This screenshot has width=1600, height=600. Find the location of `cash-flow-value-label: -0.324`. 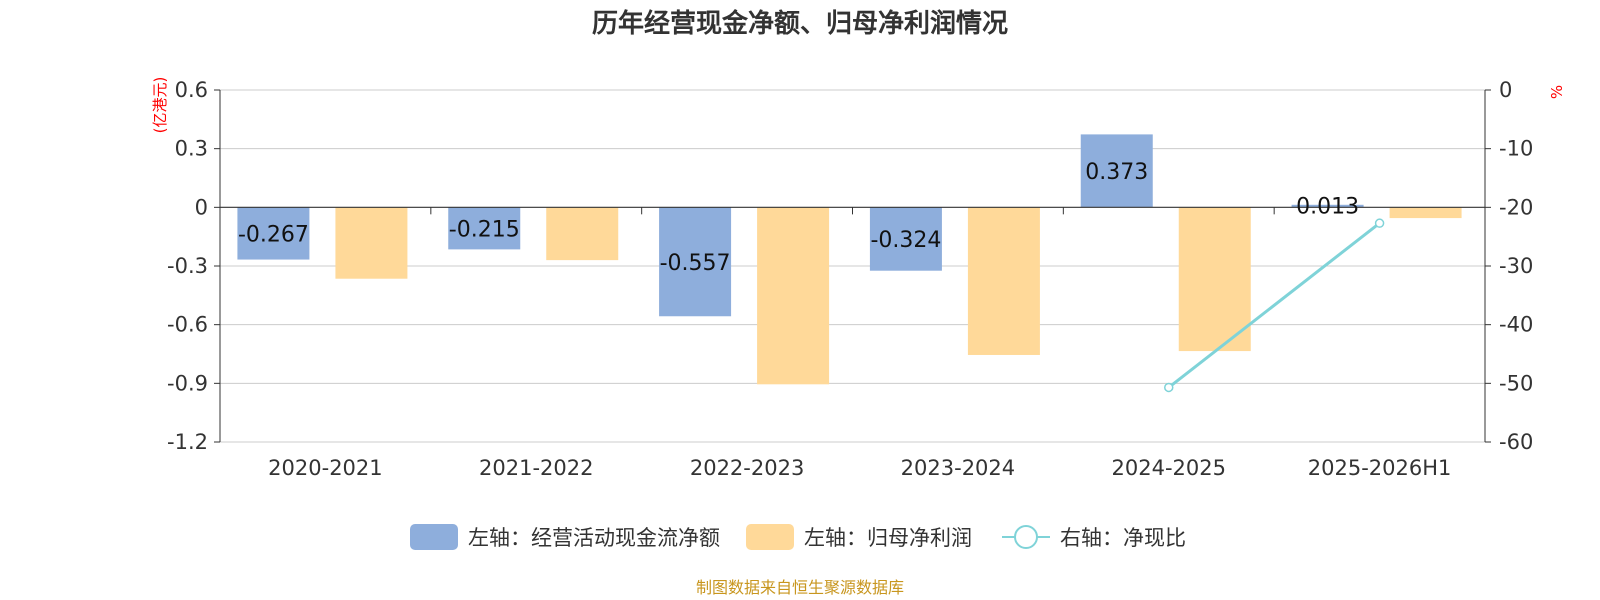

cash-flow-value-label: -0.324 is located at coordinates (905, 240).